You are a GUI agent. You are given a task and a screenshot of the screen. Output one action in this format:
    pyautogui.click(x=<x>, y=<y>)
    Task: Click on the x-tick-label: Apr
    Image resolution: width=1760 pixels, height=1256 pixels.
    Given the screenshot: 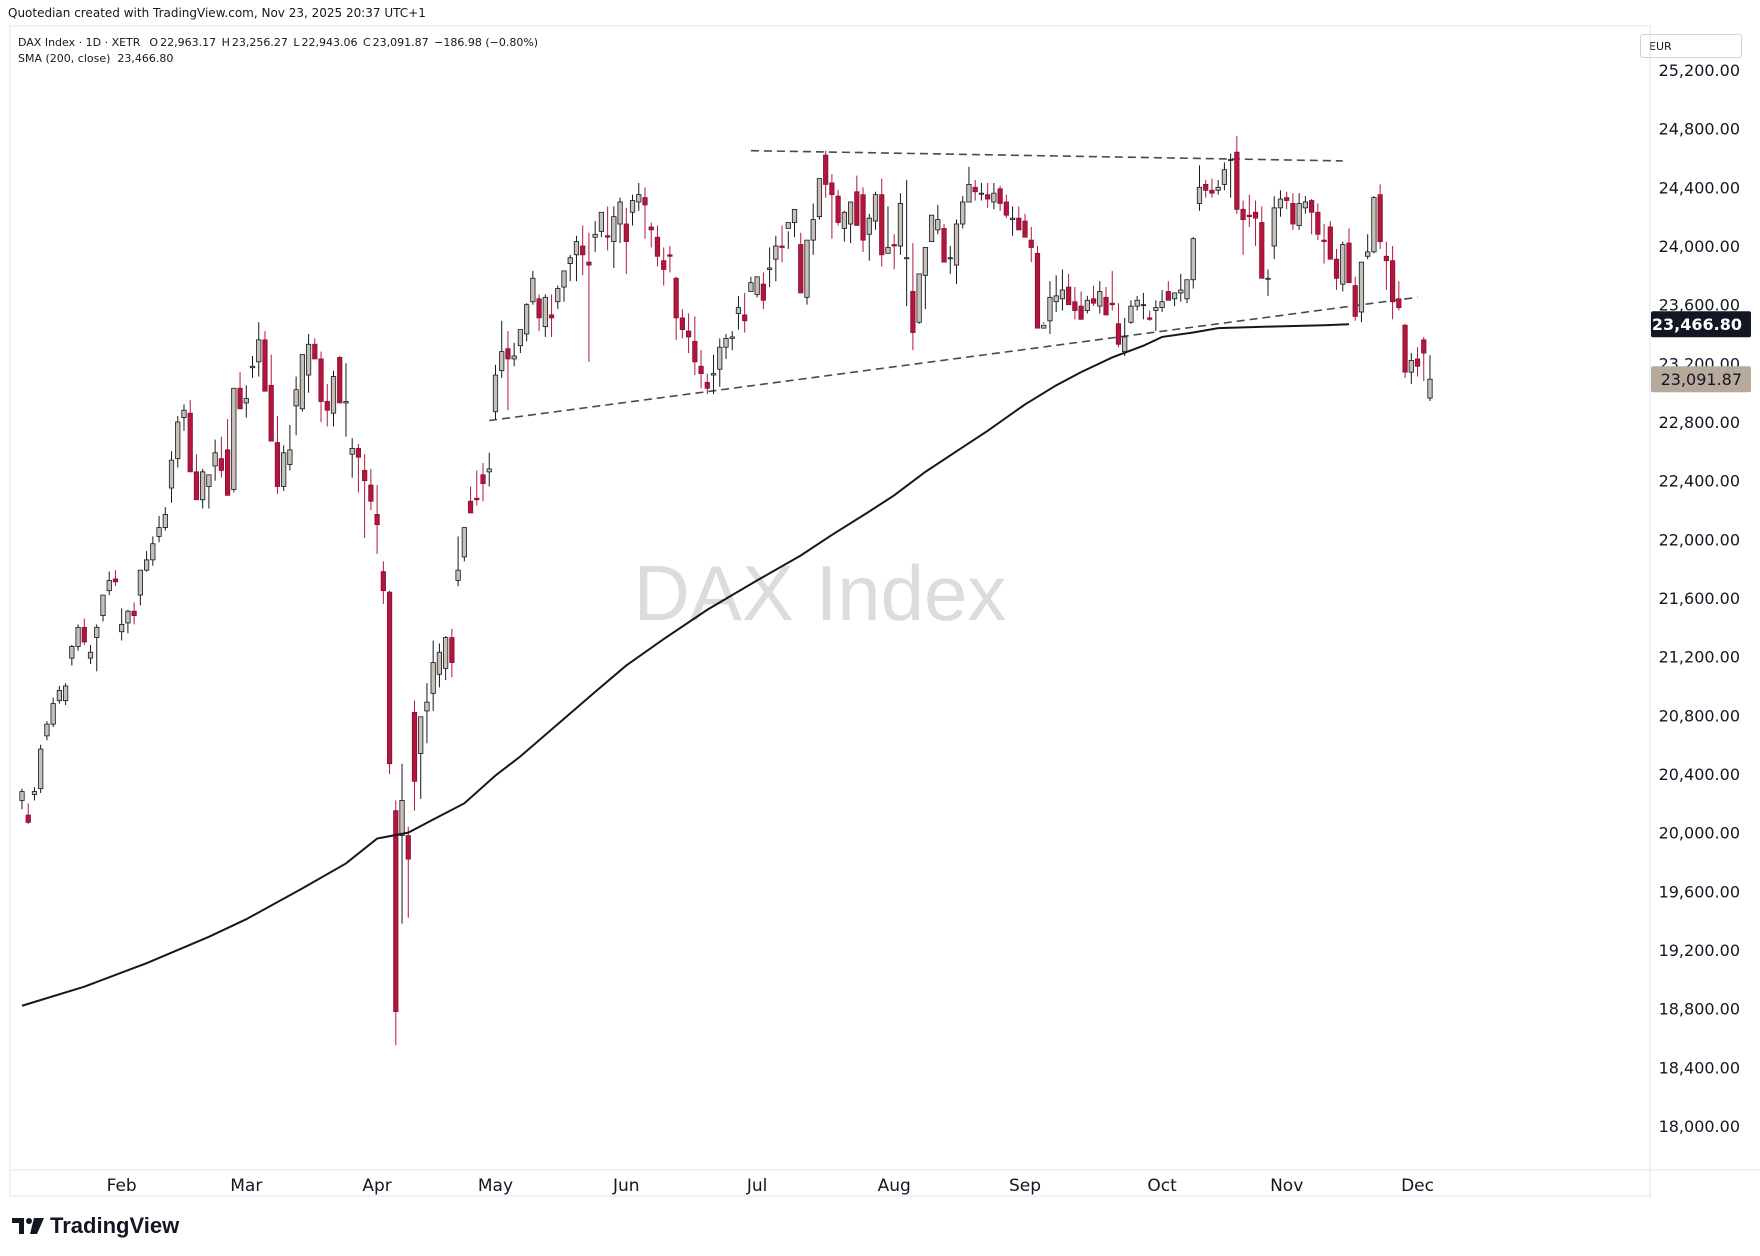 What is the action you would take?
    pyautogui.click(x=376, y=1186)
    